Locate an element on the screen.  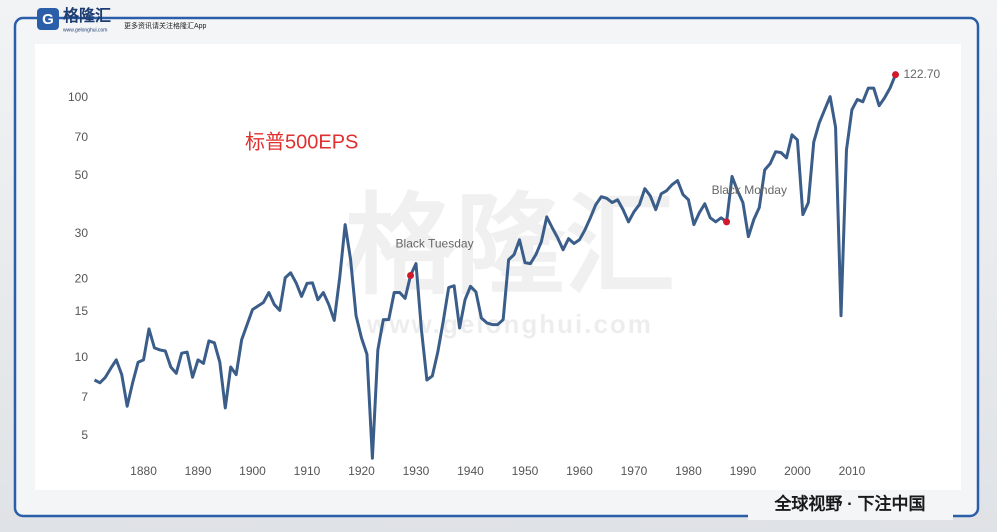
x-tick-label: 2000 is located at coordinates (797, 471).